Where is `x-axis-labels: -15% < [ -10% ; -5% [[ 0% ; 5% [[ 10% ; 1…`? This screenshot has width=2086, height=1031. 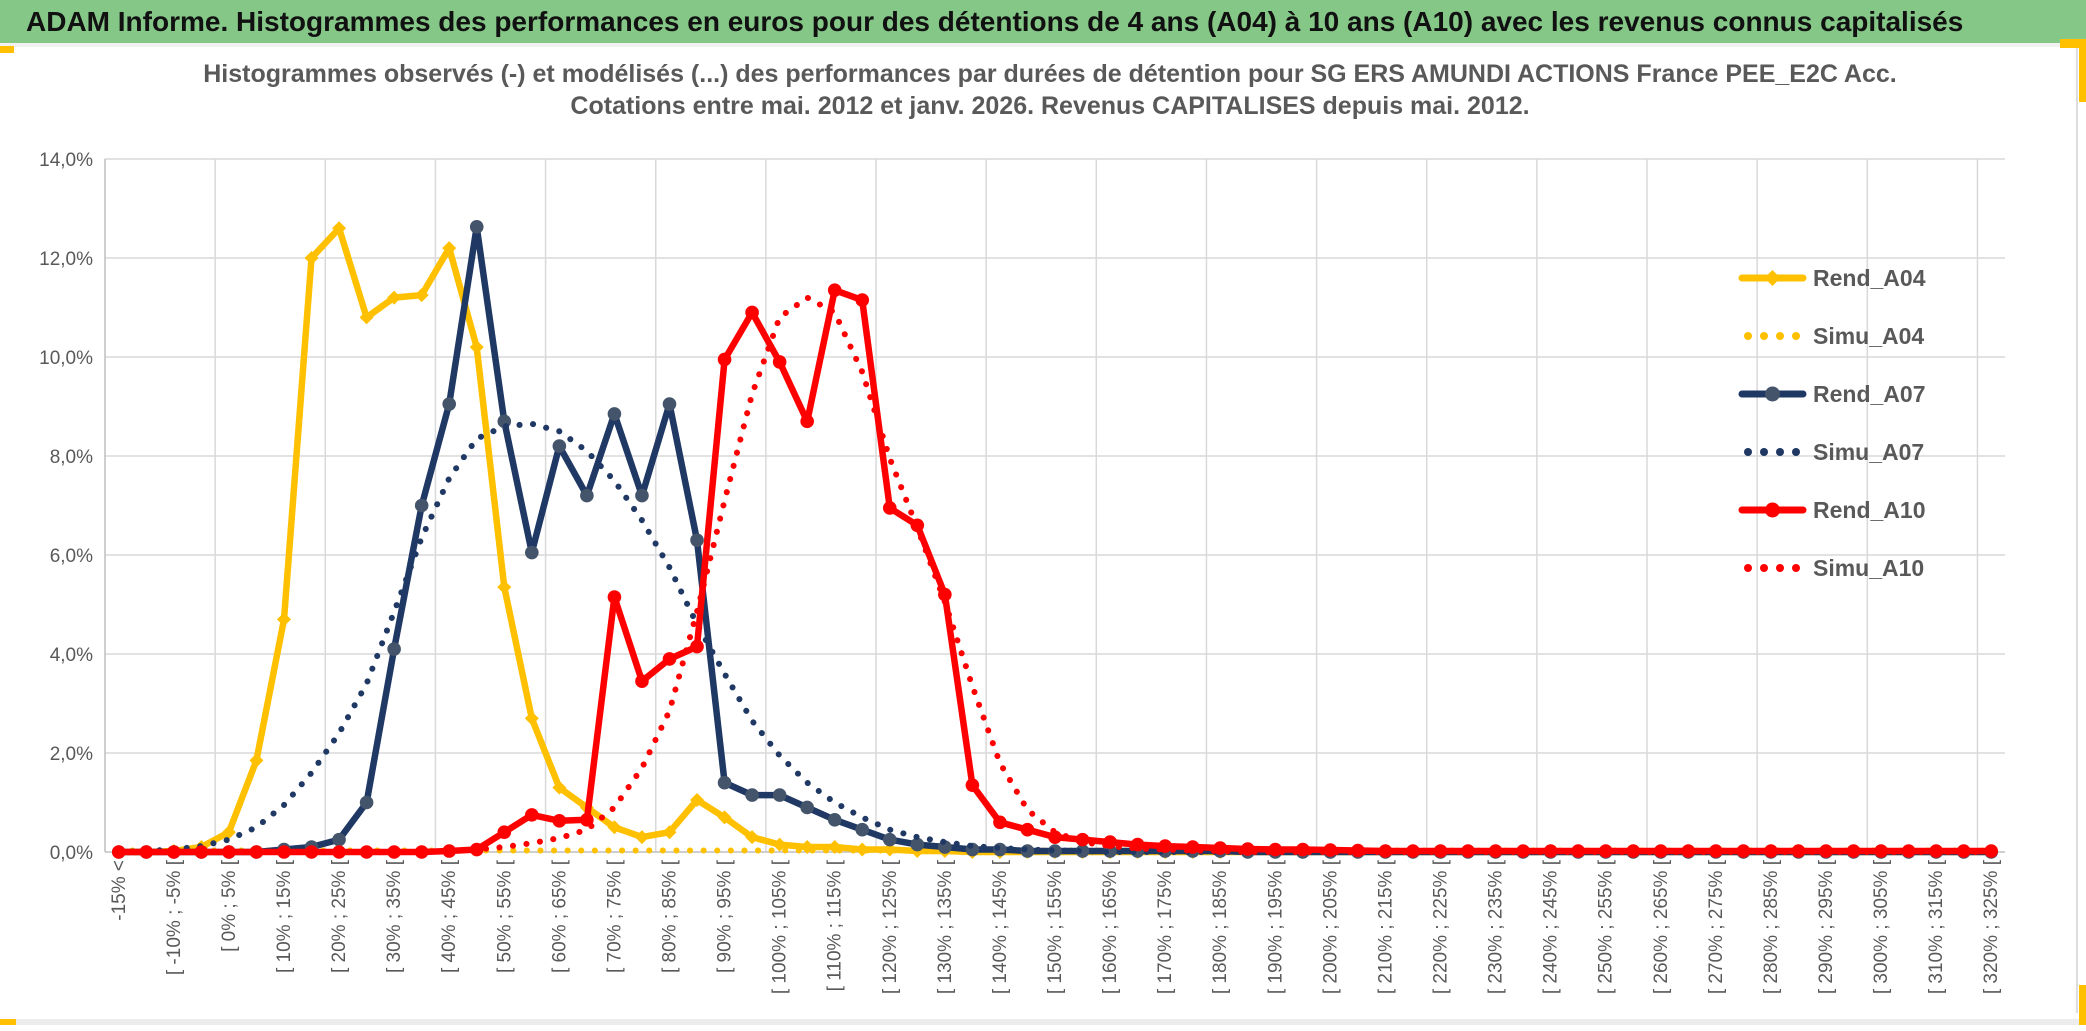
x-axis-labels: -15% < [ -10% ; -5% [[ 0% ; 5% [[ 10% ; 1… is located at coordinates (1055, 926).